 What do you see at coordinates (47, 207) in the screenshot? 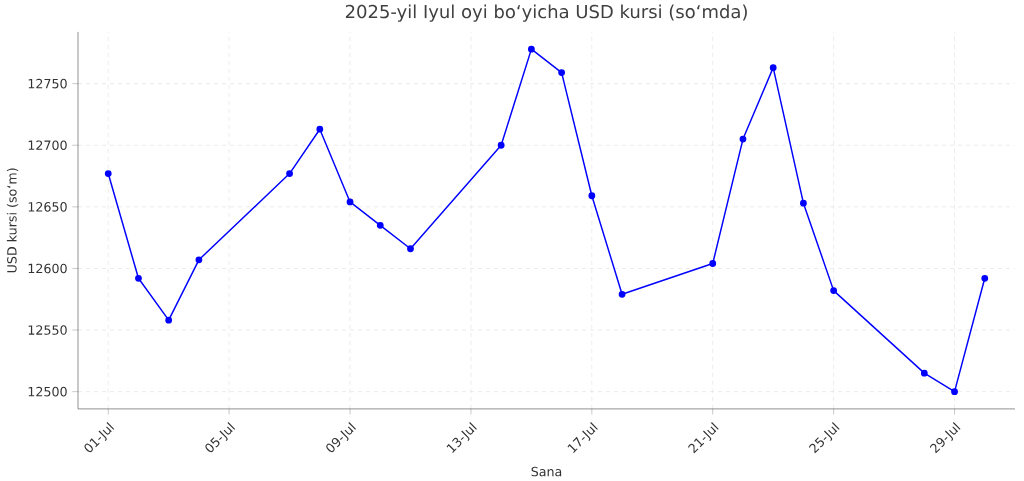
I see `y-tick-label: 12650` at bounding box center [47, 207].